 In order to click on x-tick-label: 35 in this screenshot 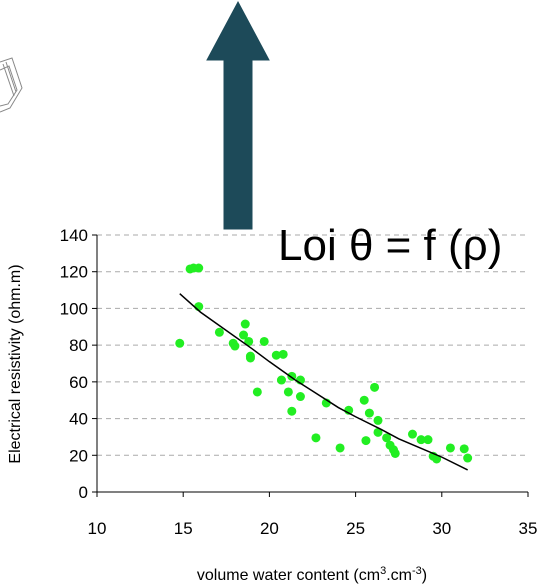, I will do `click(528, 528)`.